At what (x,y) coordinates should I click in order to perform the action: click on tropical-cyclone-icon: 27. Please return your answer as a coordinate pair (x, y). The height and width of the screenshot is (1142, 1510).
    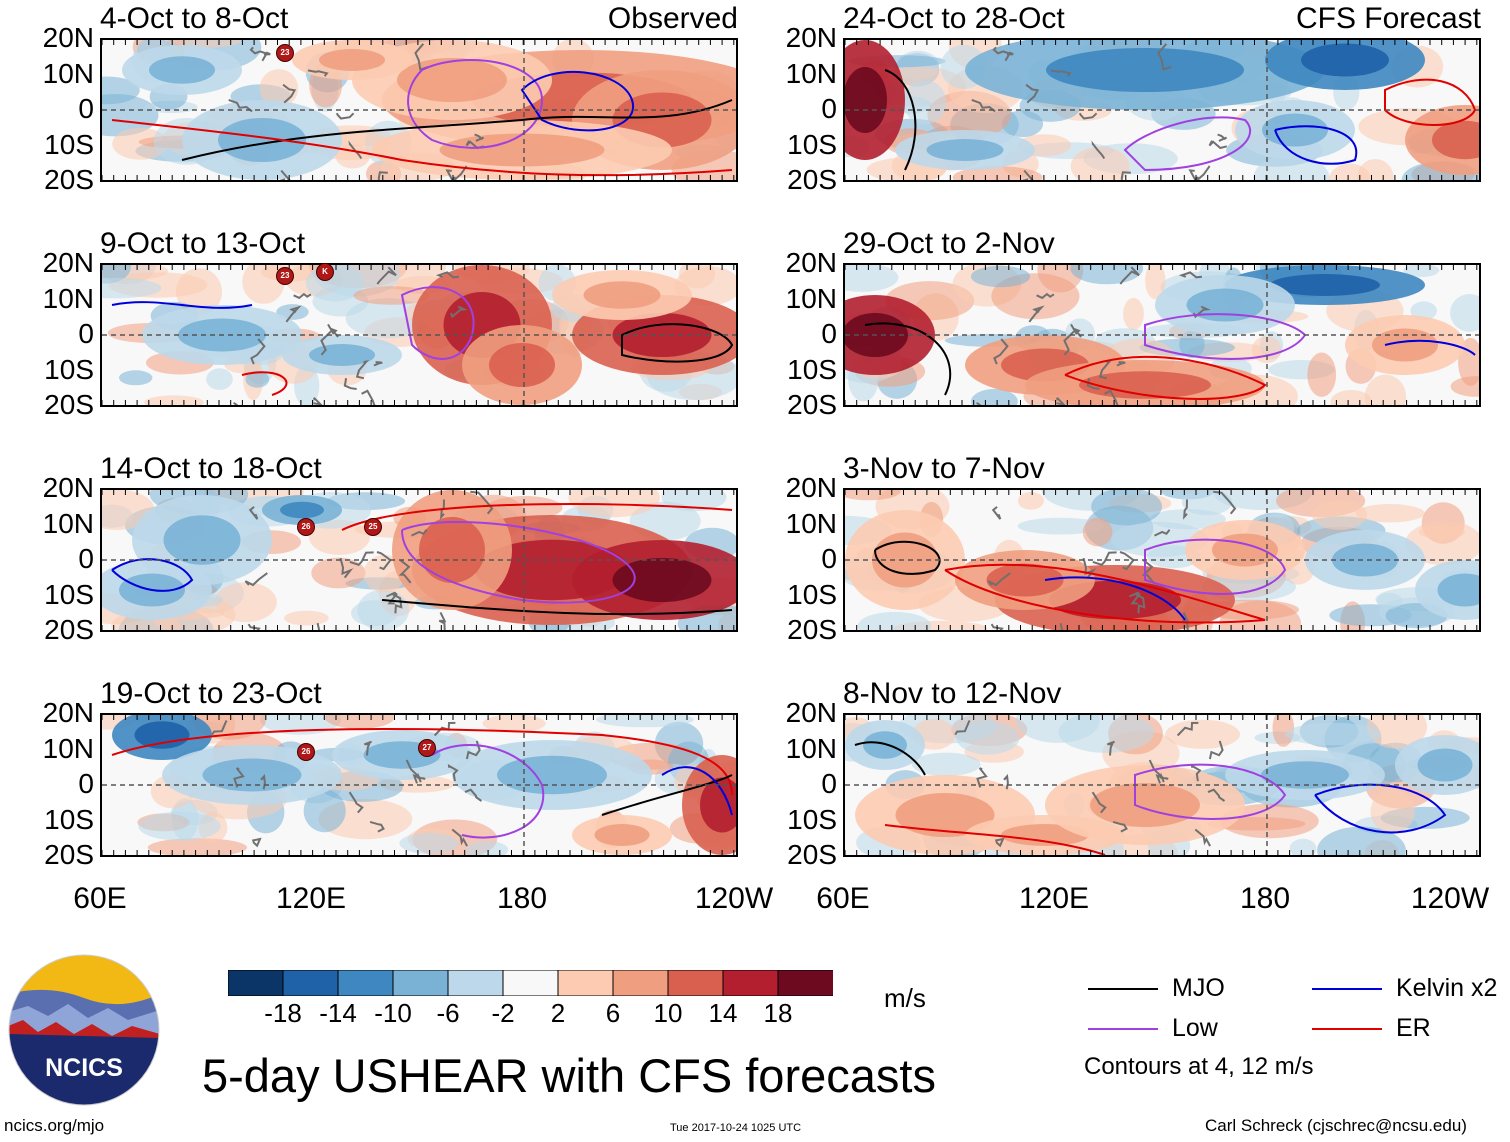
    Looking at the image, I should click on (427, 748).